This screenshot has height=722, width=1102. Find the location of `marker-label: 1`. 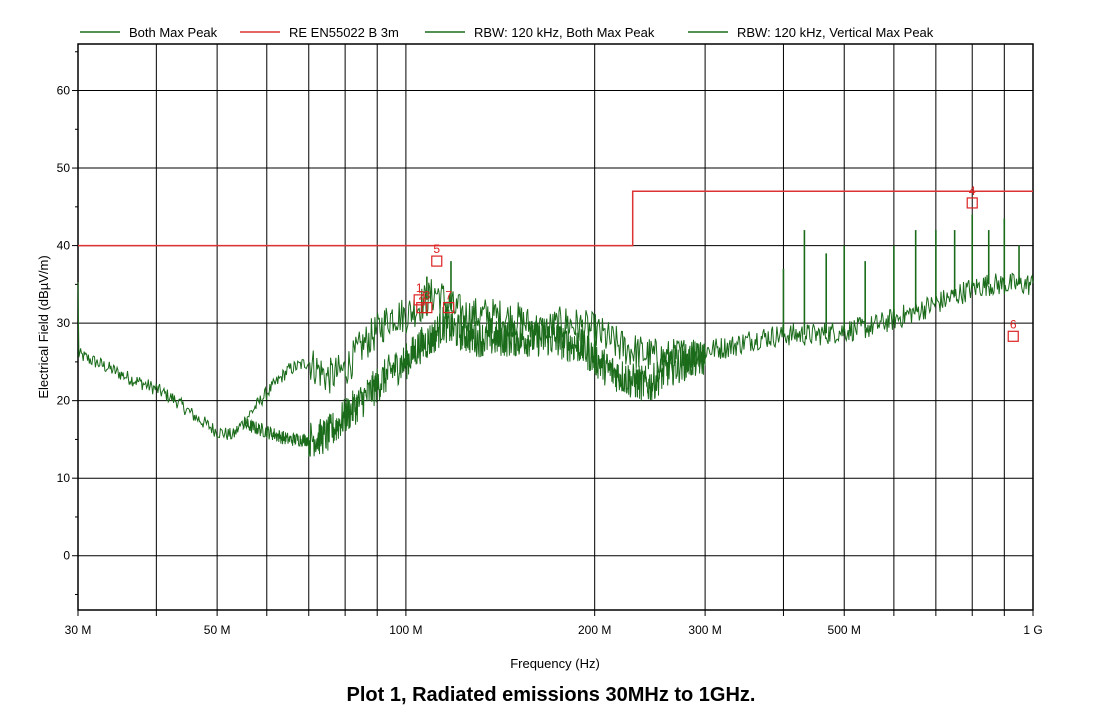

marker-label: 1 is located at coordinates (419, 288).